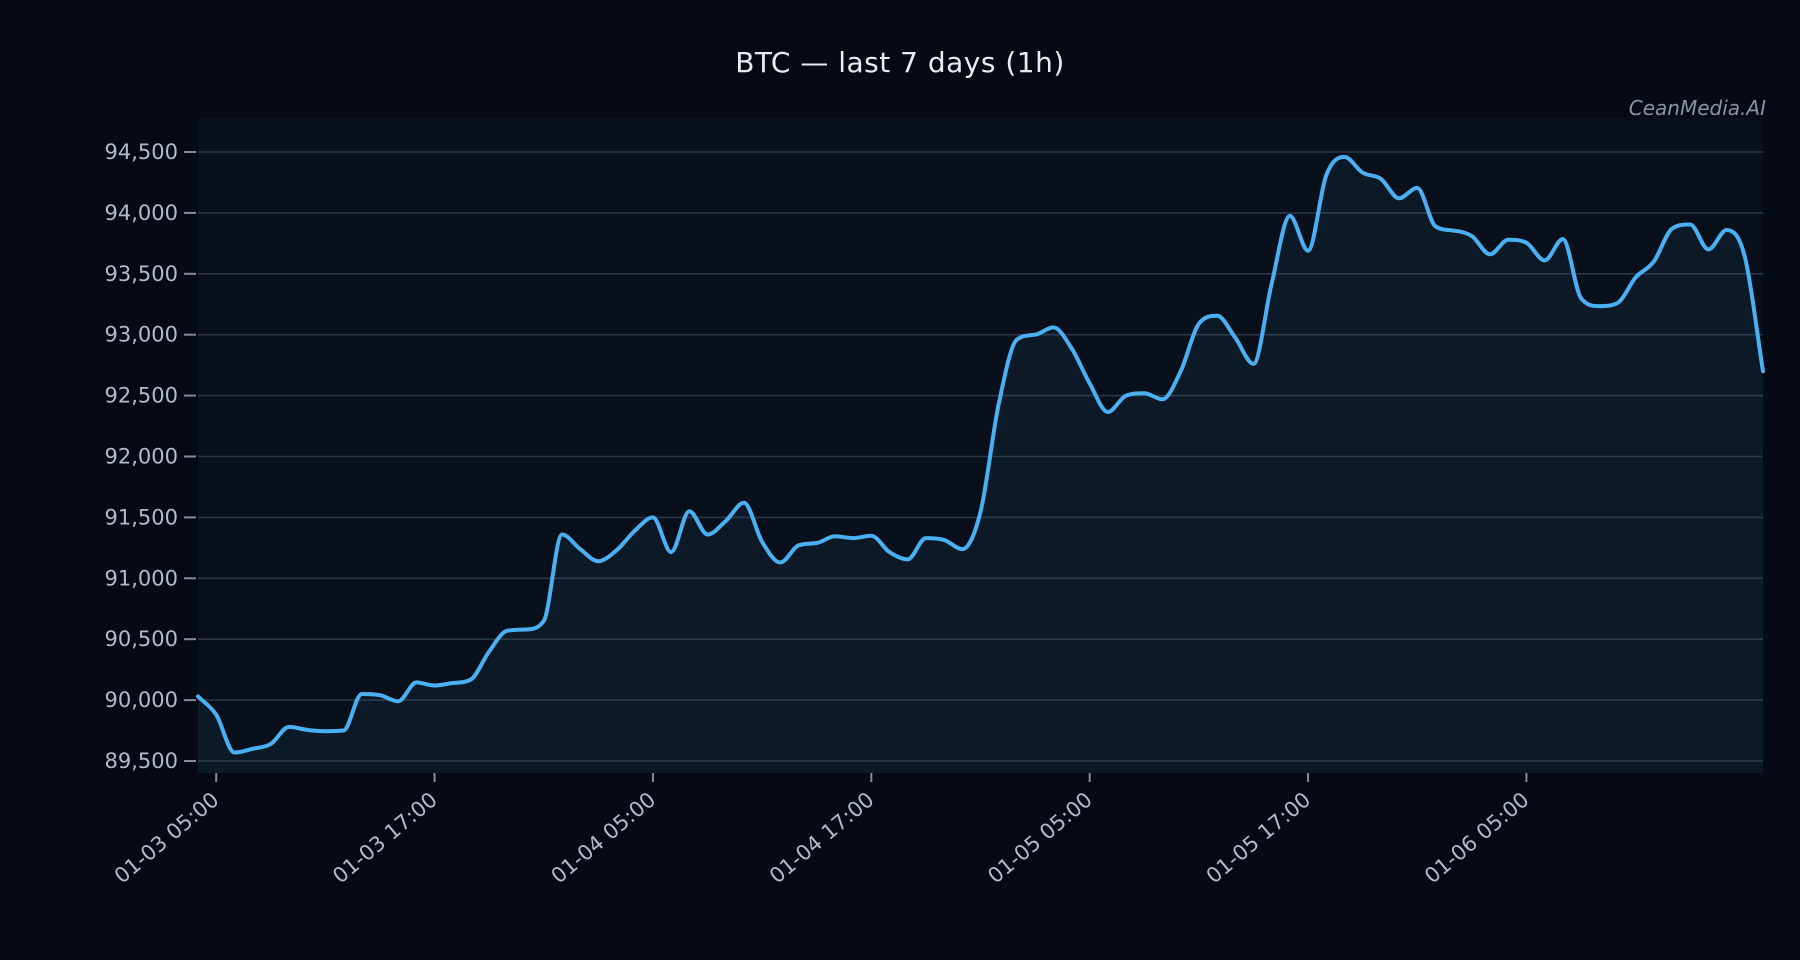 This screenshot has height=960, width=1800. What do you see at coordinates (167, 837) in the screenshot?
I see `x-tick-label: 01-03 05:00` at bounding box center [167, 837].